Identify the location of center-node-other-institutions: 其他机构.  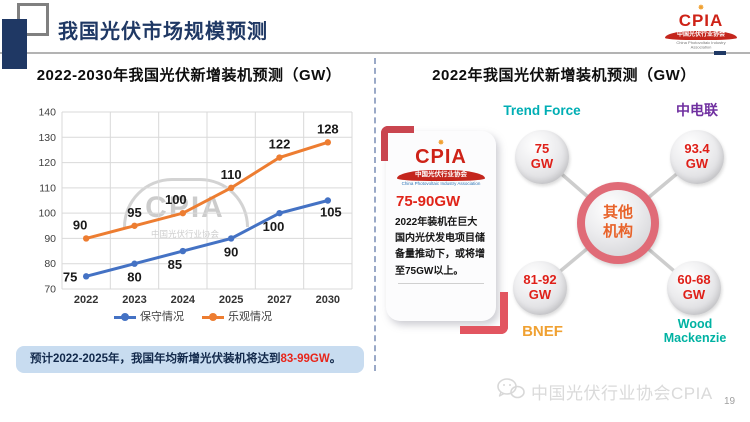
(618, 223).